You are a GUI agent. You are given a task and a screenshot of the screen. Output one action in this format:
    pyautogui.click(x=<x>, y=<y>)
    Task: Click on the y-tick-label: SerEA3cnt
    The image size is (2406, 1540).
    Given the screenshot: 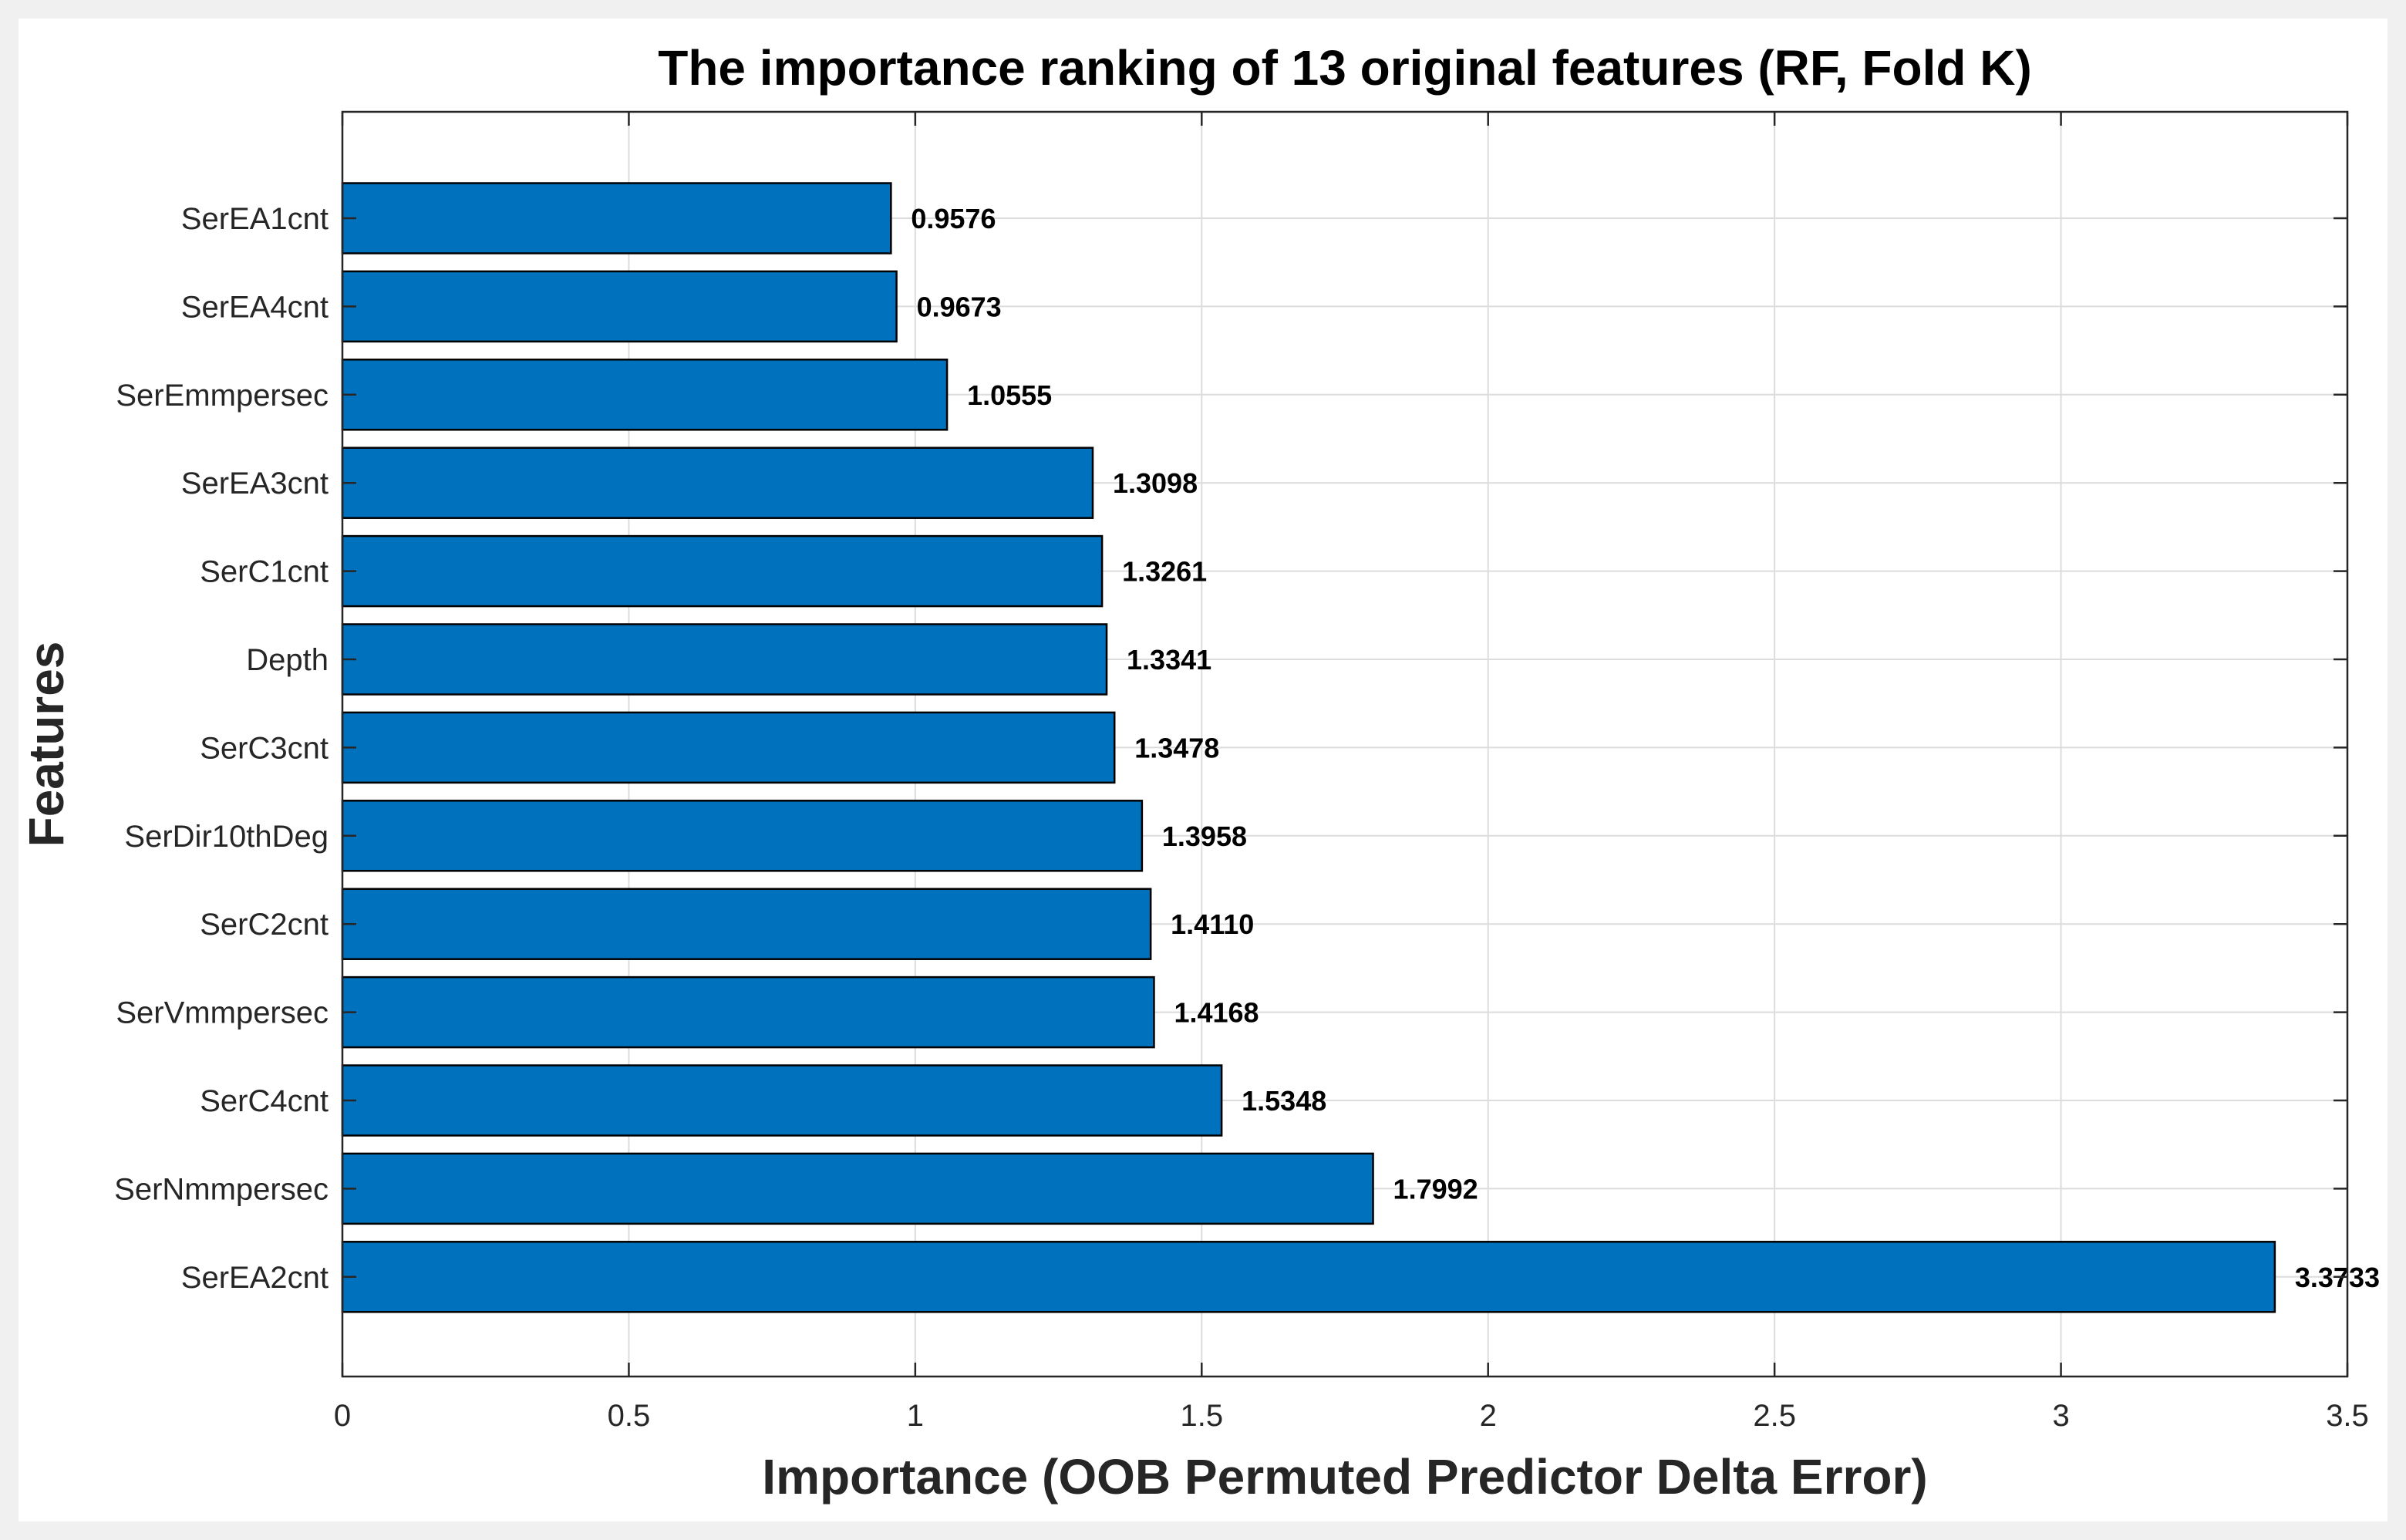 What is the action you would take?
    pyautogui.click(x=255, y=484)
    